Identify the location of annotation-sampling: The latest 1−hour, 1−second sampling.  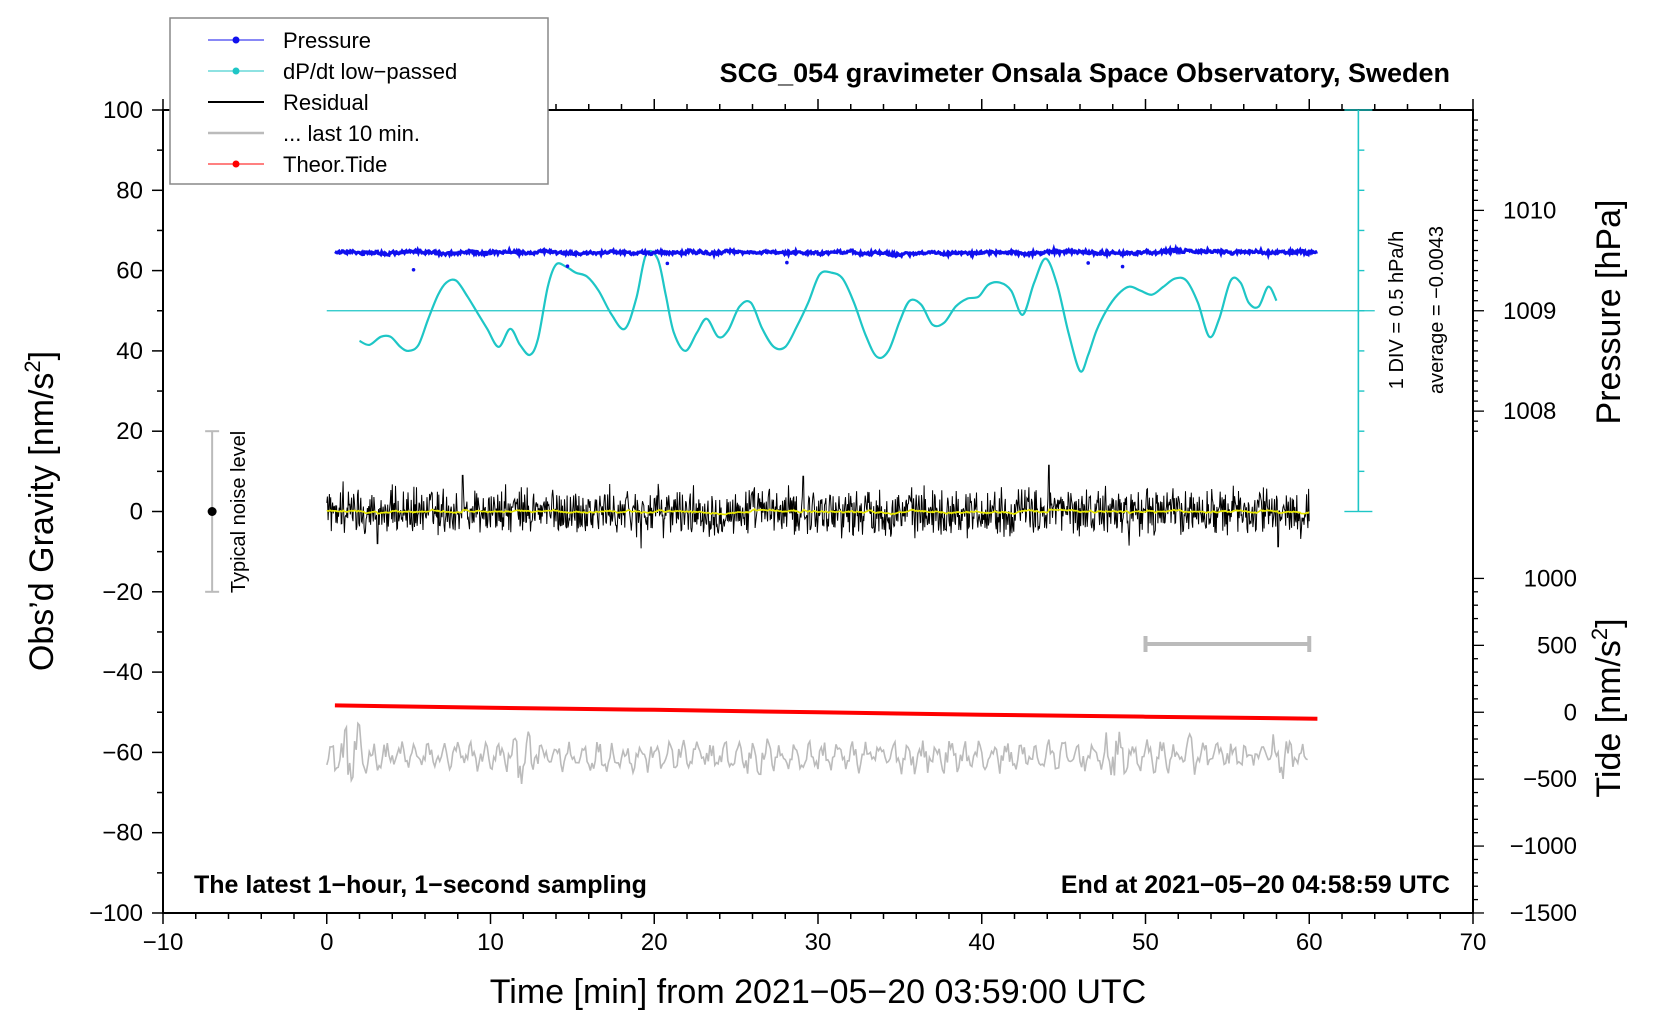
(420, 885).